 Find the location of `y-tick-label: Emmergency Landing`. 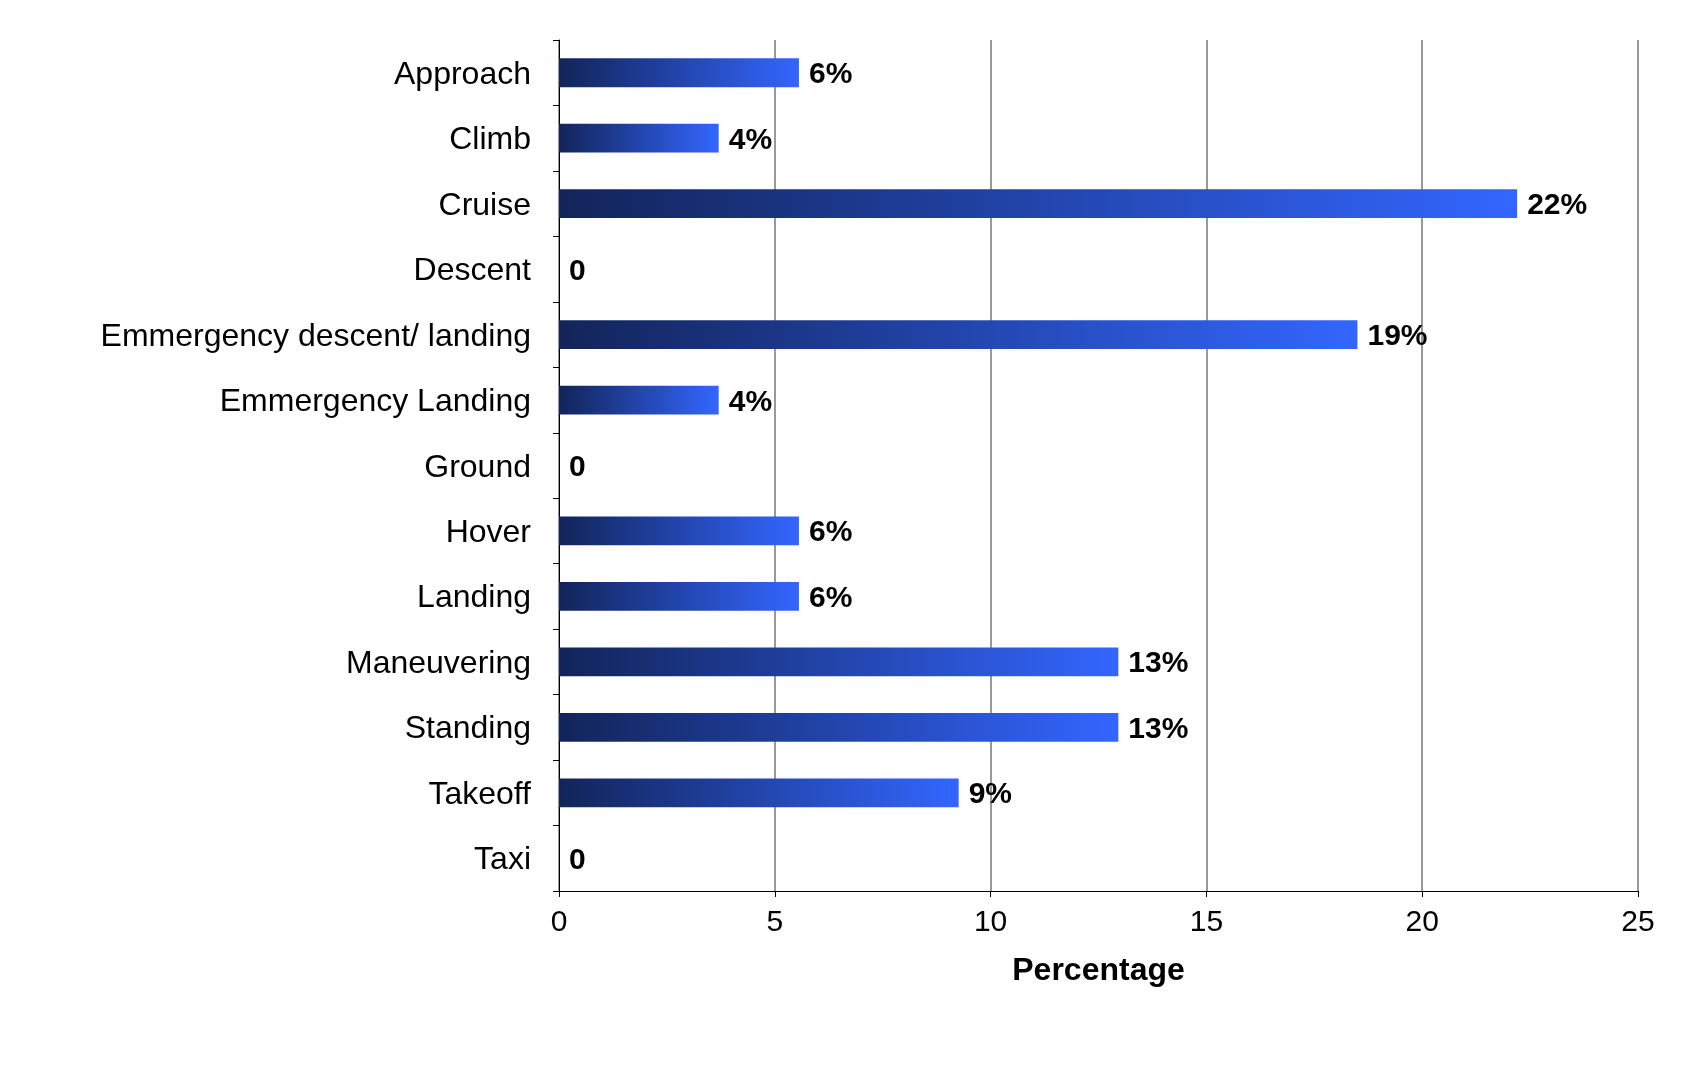

y-tick-label: Emmergency Landing is located at coordinates (375, 400).